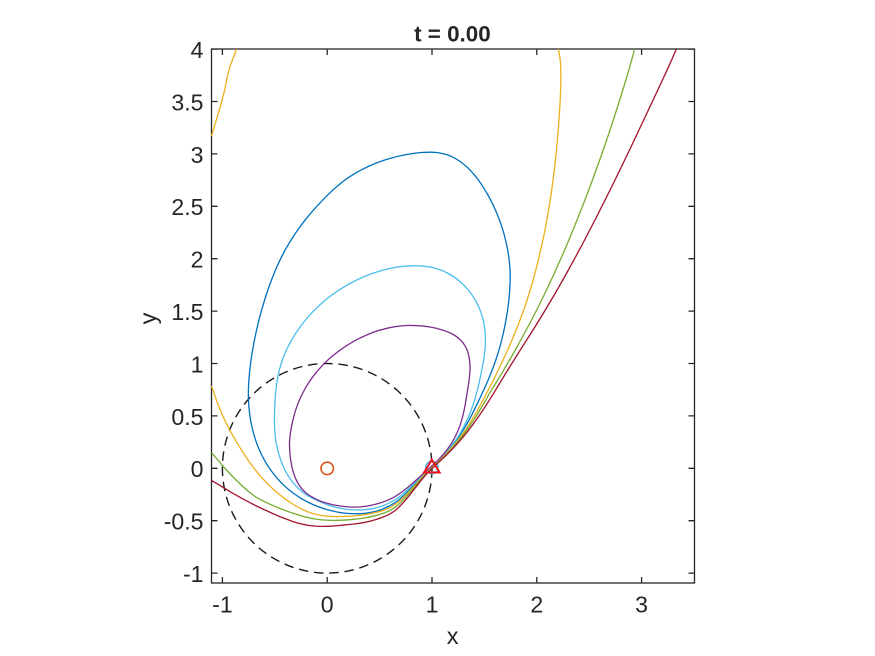 The height and width of the screenshot is (656, 875). I want to click on svg-text: 4, so click(197, 50).